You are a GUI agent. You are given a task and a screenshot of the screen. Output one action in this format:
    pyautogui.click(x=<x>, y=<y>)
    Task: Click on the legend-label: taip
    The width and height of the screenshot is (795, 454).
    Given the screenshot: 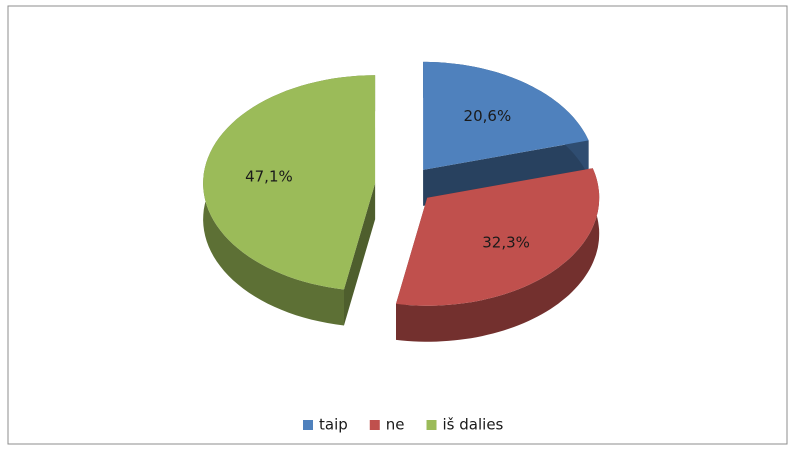 What is the action you would take?
    pyautogui.click(x=333, y=425)
    